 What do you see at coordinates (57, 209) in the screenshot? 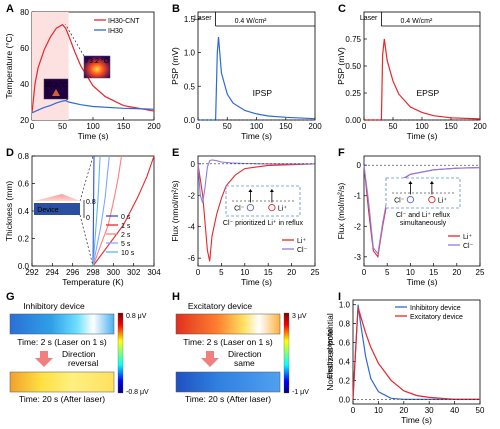
I see `device-block` at bounding box center [57, 209].